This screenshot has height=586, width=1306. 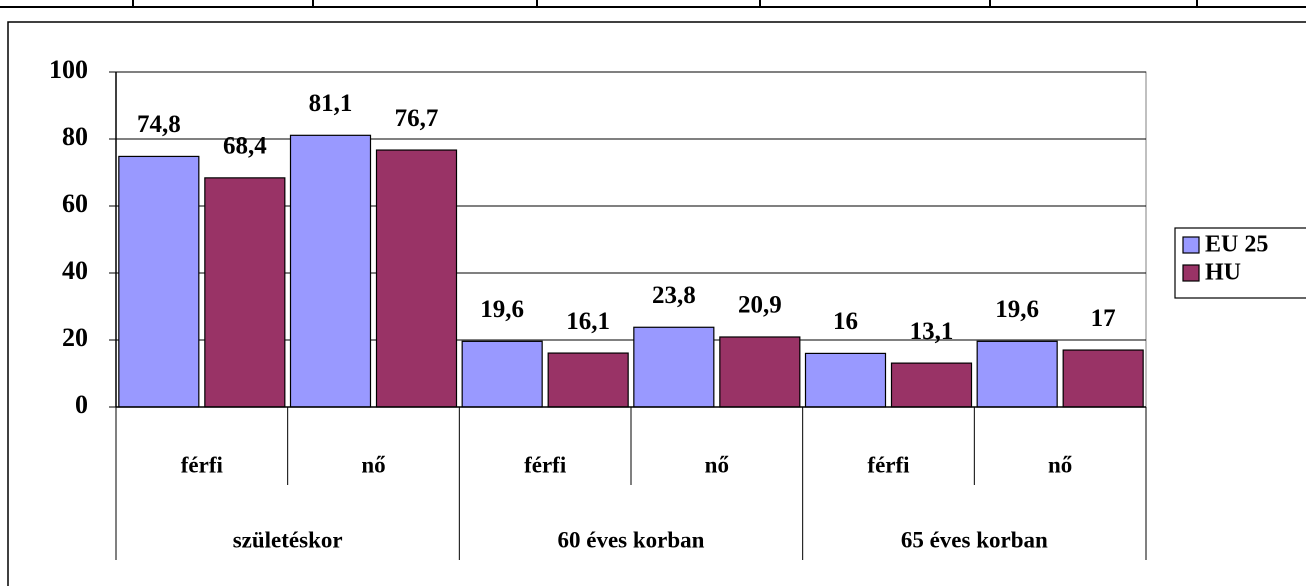 What do you see at coordinates (974, 539) in the screenshot?
I see `group-label: 65 éves korban` at bounding box center [974, 539].